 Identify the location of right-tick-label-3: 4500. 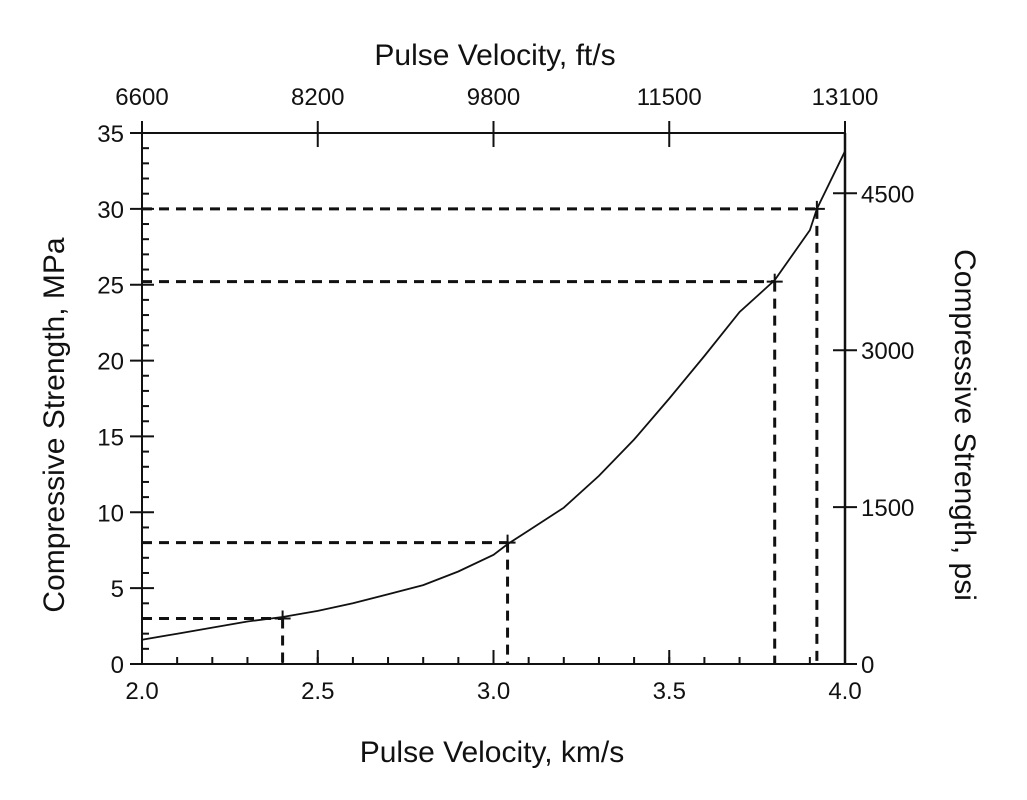
(887, 194).